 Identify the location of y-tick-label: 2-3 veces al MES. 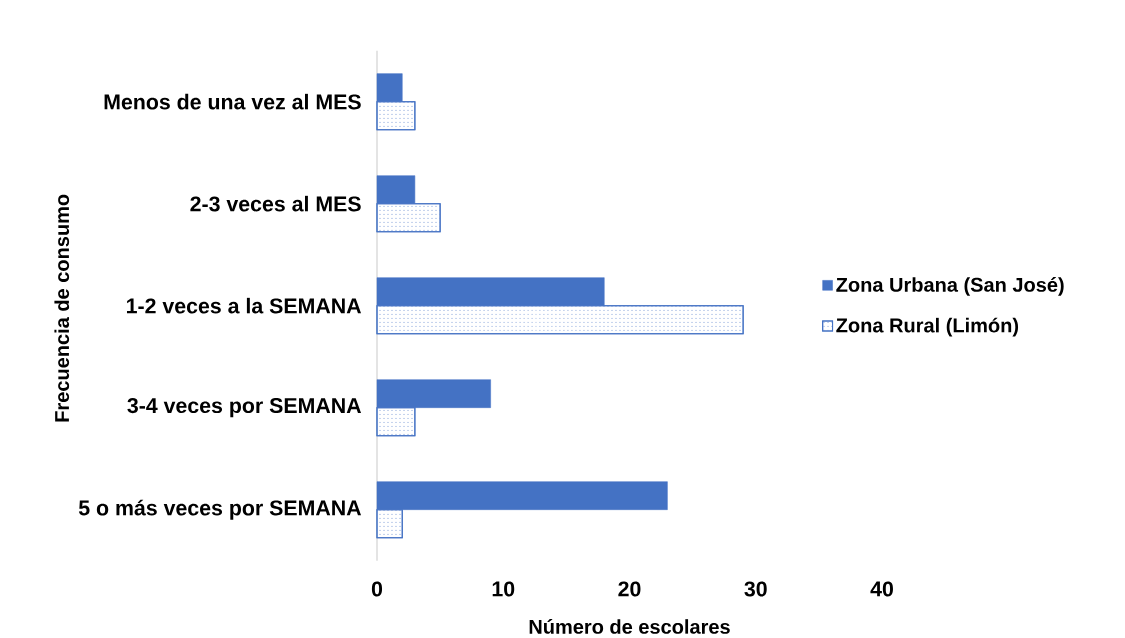
(275, 203).